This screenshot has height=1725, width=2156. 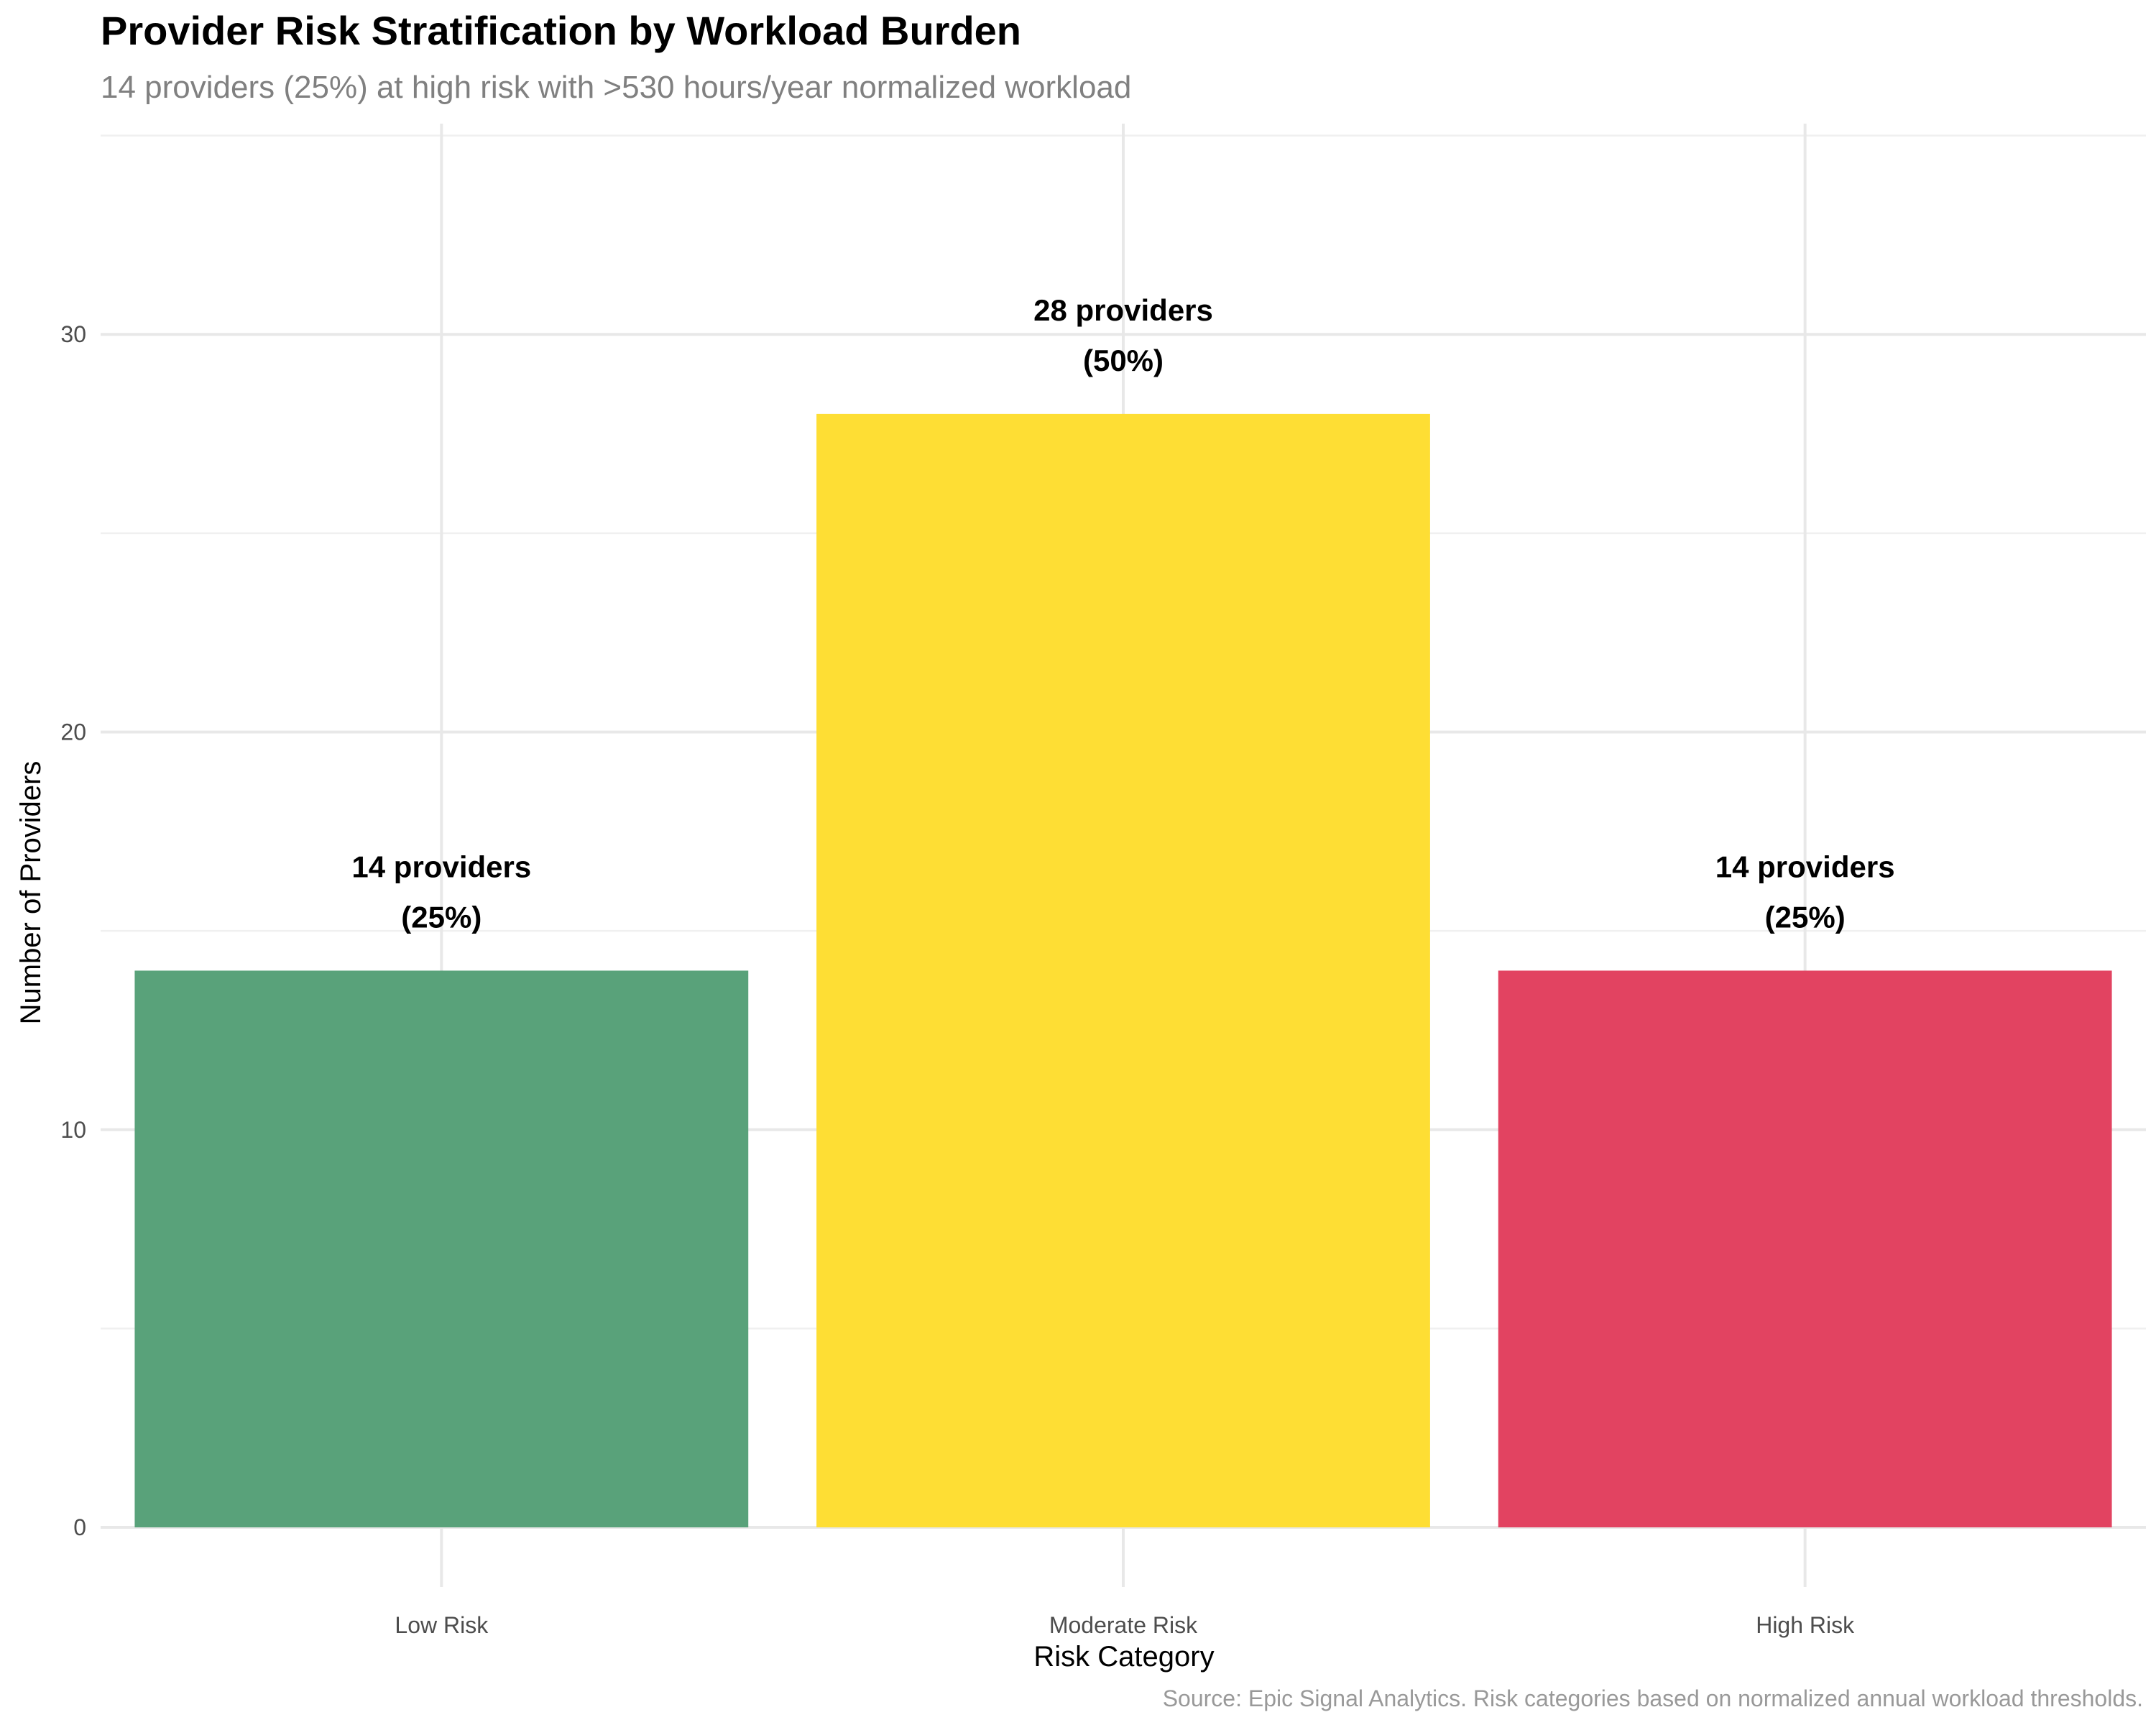 What do you see at coordinates (31, 893) in the screenshot?
I see `y-axis-title: Number of Providers` at bounding box center [31, 893].